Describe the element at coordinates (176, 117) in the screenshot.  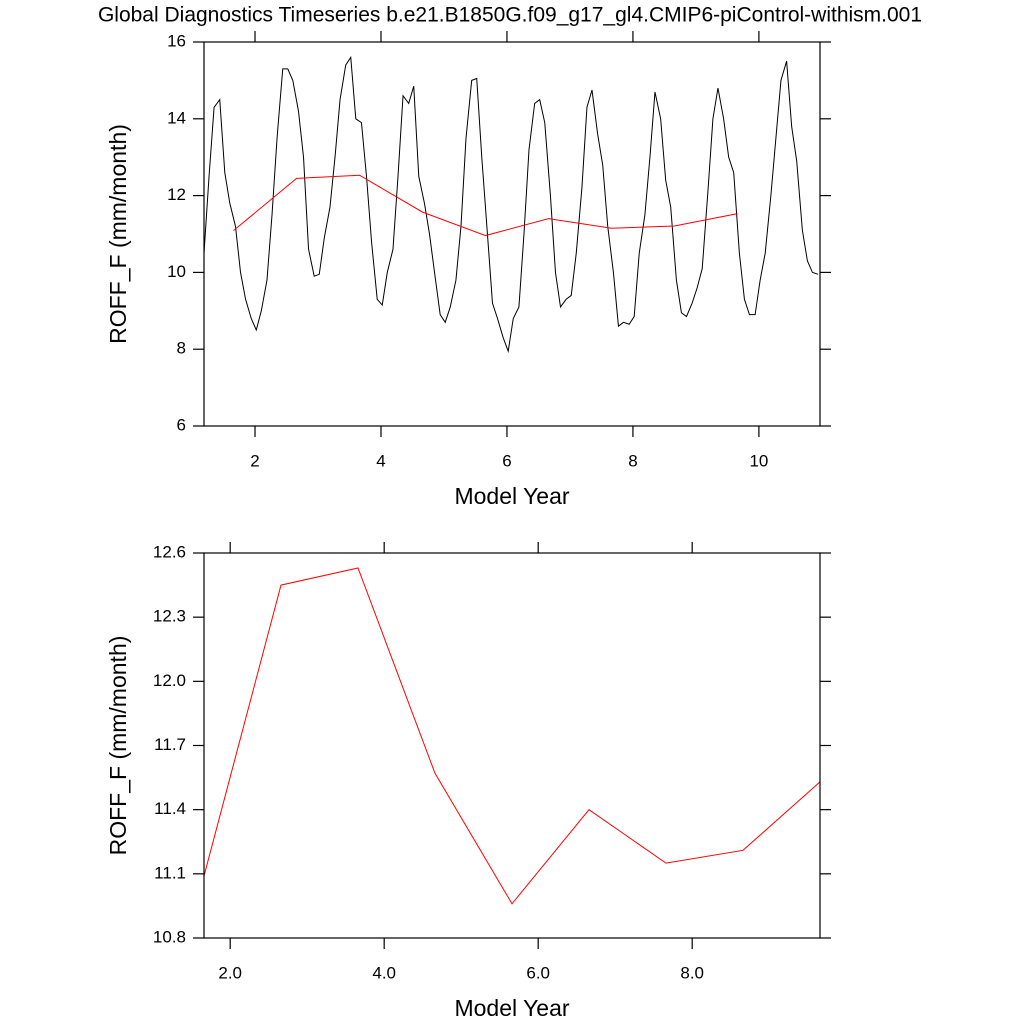
I see `y-tick-label: 14` at that location.